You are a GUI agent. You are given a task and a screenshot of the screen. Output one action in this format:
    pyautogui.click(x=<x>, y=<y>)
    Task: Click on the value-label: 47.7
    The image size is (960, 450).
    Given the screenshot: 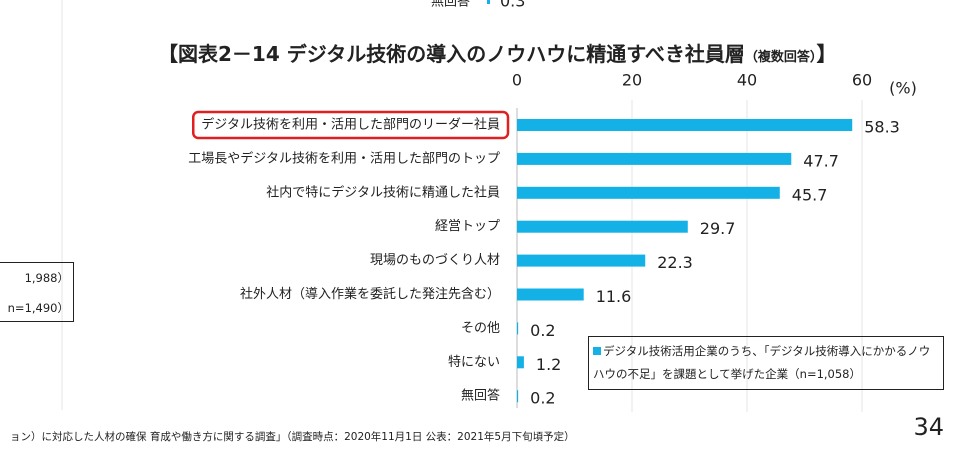 What is the action you would take?
    pyautogui.click(x=821, y=160)
    